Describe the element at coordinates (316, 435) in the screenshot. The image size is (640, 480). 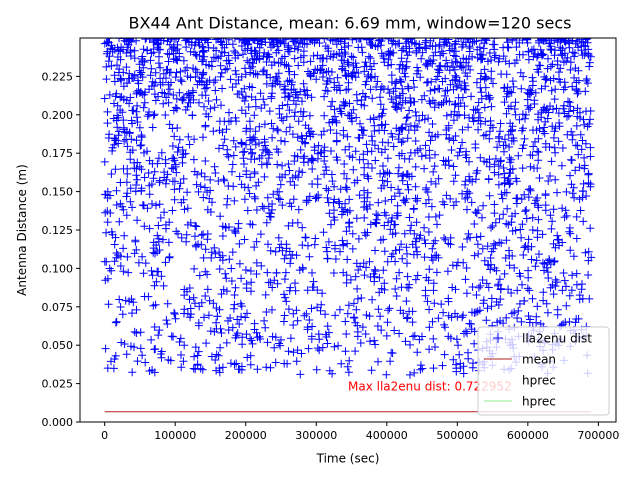
I see `x-tick-label: 300000` at that location.